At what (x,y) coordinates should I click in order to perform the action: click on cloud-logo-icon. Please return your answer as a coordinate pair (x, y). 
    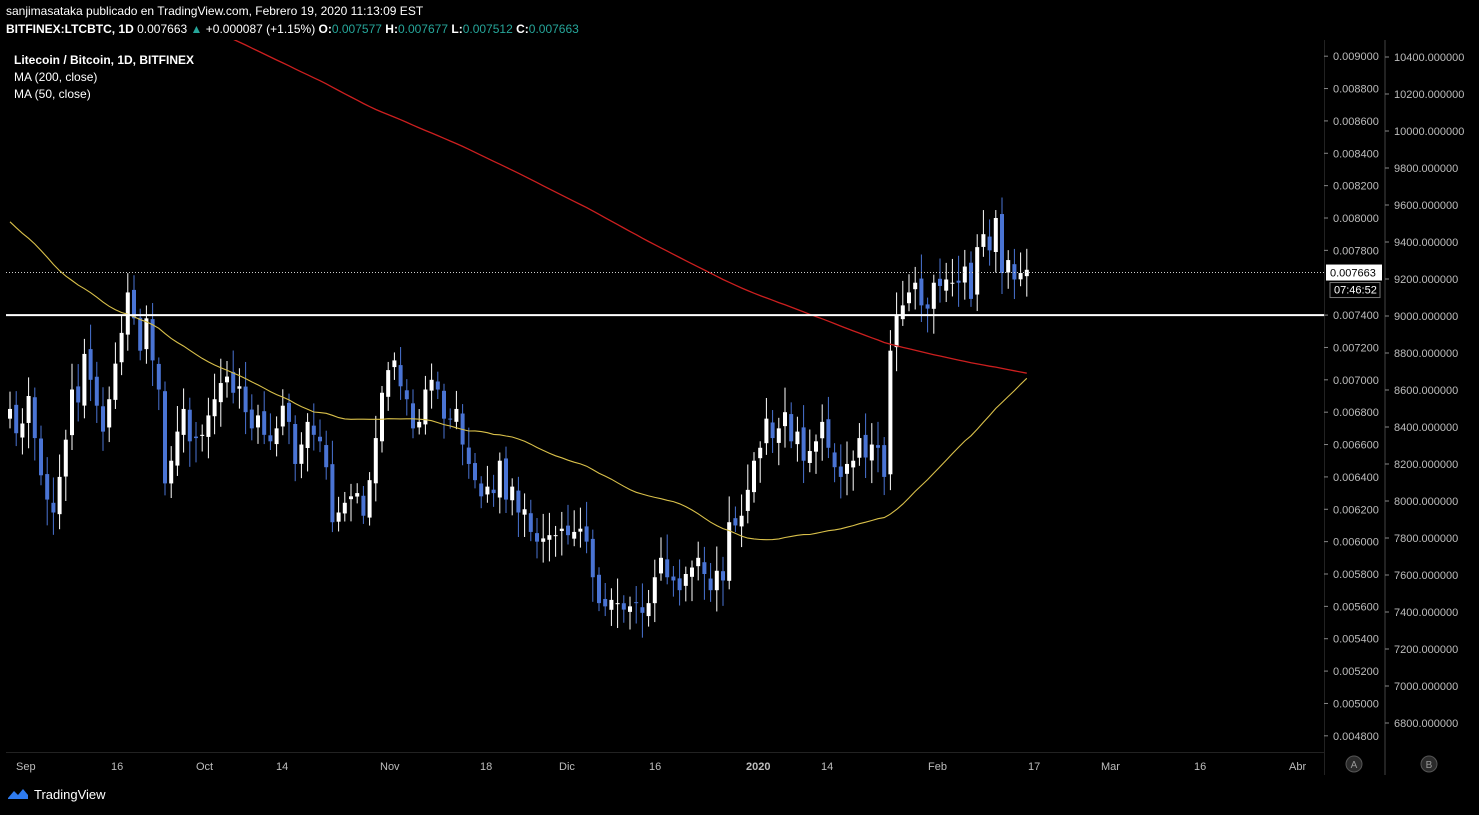
    Looking at the image, I should click on (18, 794).